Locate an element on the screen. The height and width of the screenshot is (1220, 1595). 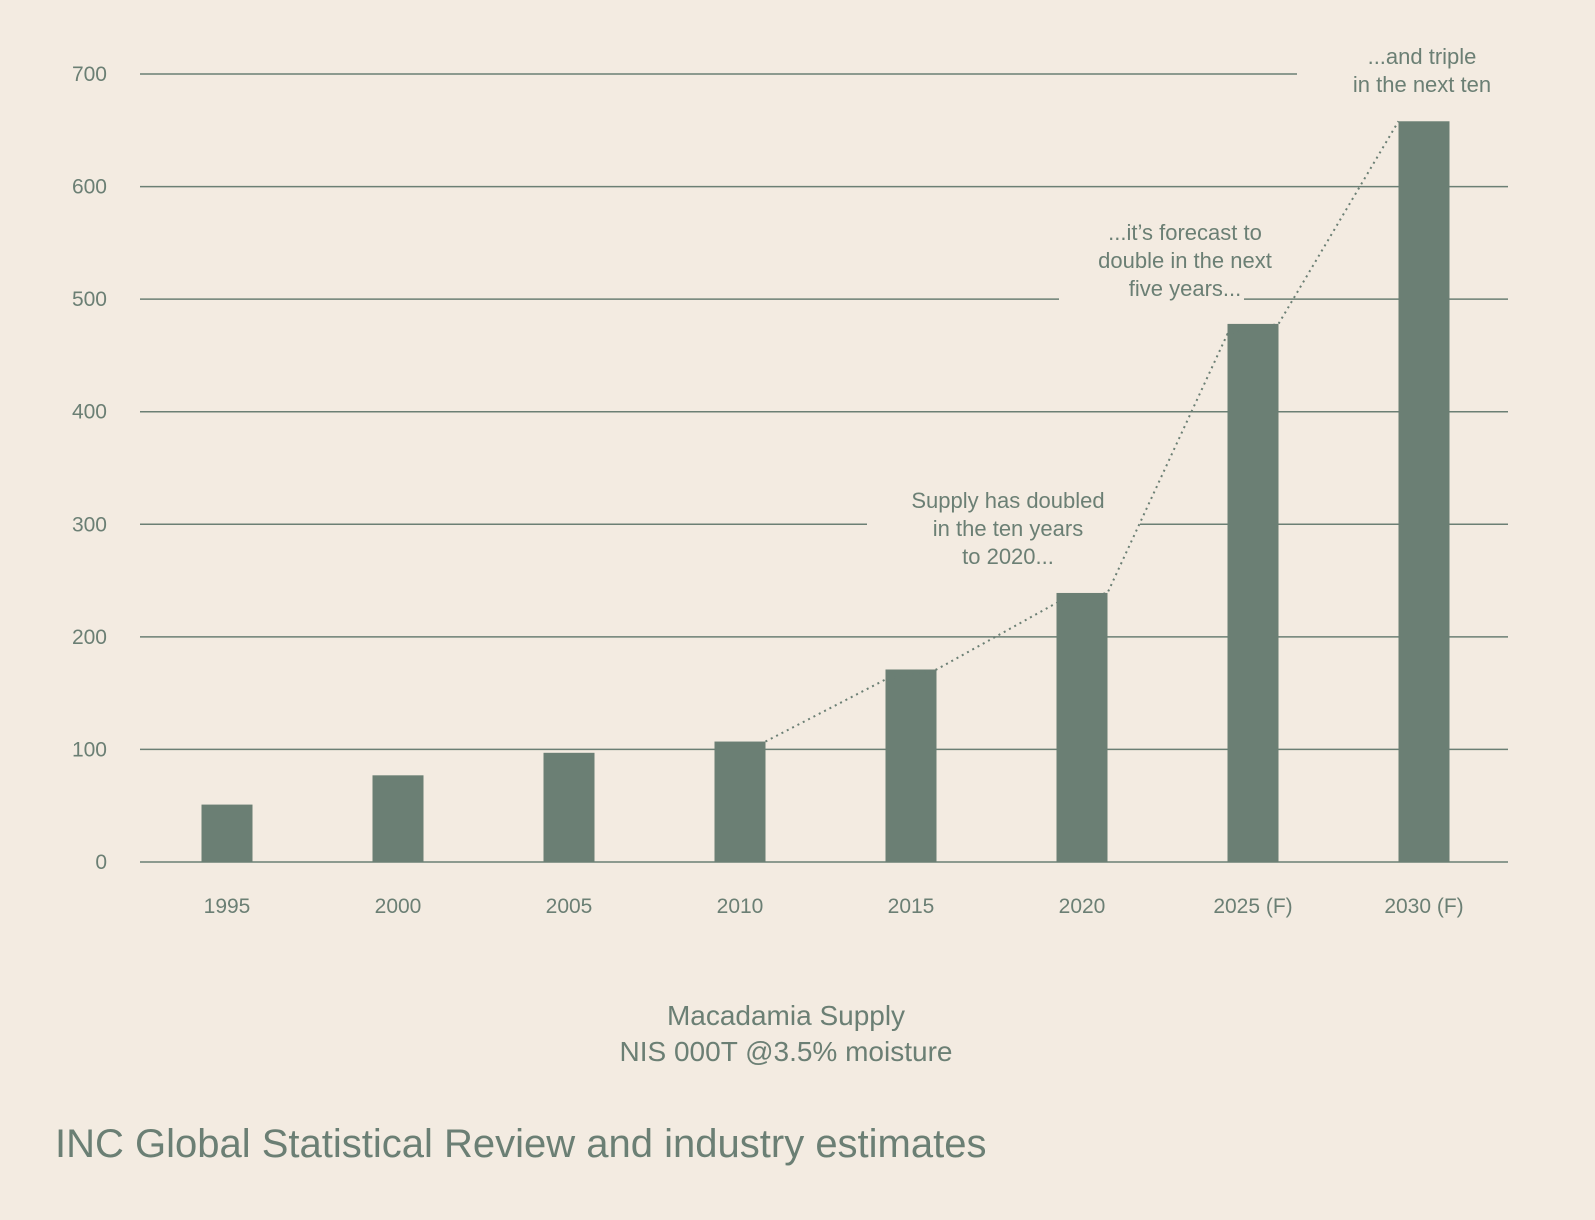
y-tick-label-400: 400 is located at coordinates (89, 412).